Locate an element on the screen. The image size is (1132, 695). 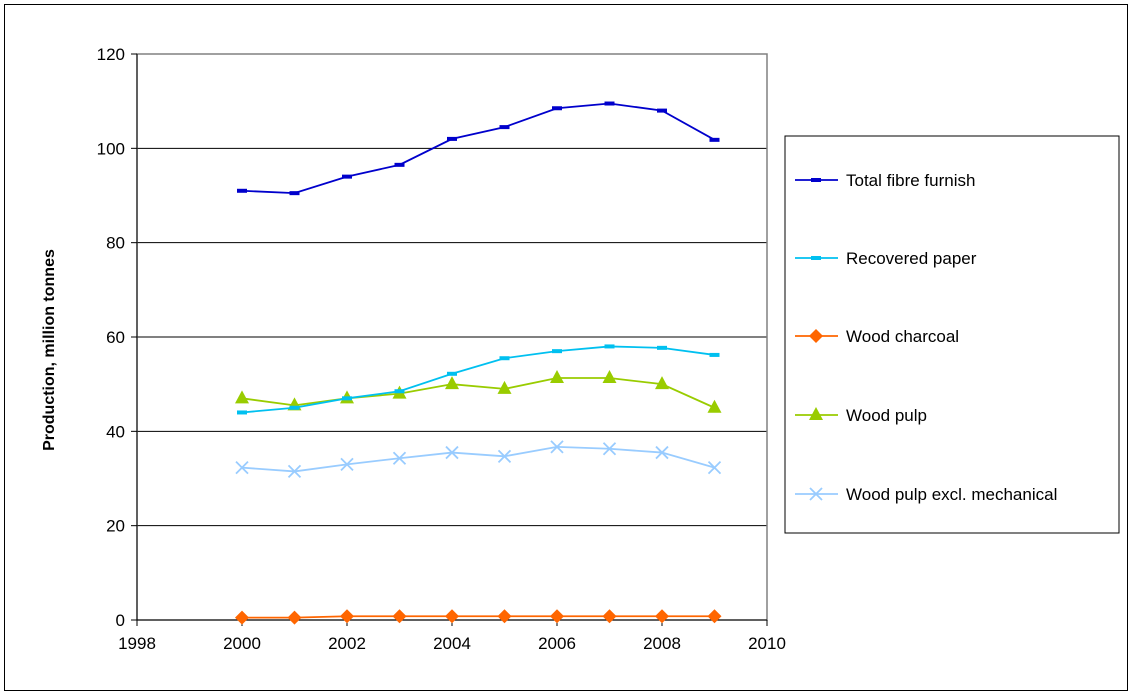
legend-item: Recovered paper is located at coordinates (886, 258).